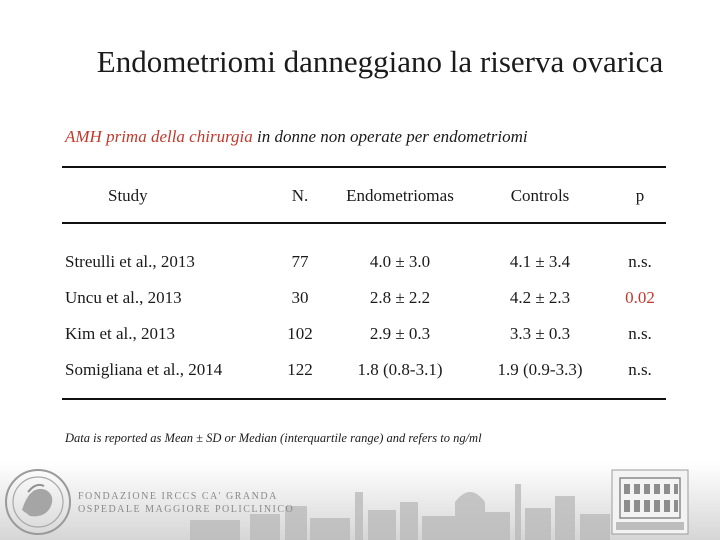 The image size is (720, 540). I want to click on cell-controls: 1.9 (0.9-3.3), so click(540, 369).